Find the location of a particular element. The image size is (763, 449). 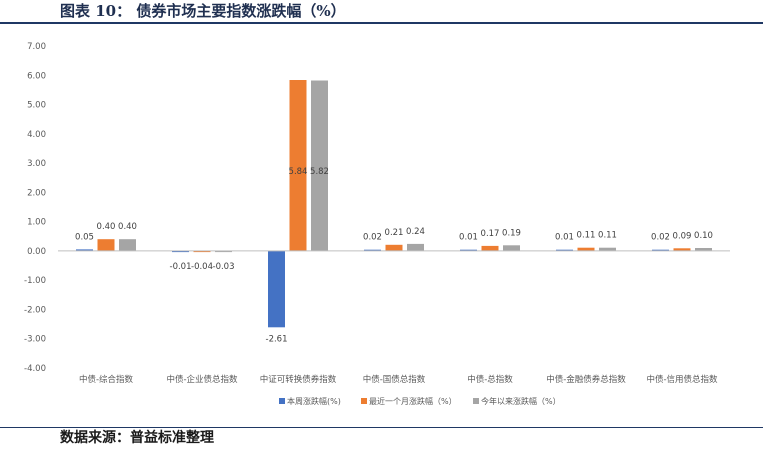

y-tick-label: 6.00 is located at coordinates (36, 76).